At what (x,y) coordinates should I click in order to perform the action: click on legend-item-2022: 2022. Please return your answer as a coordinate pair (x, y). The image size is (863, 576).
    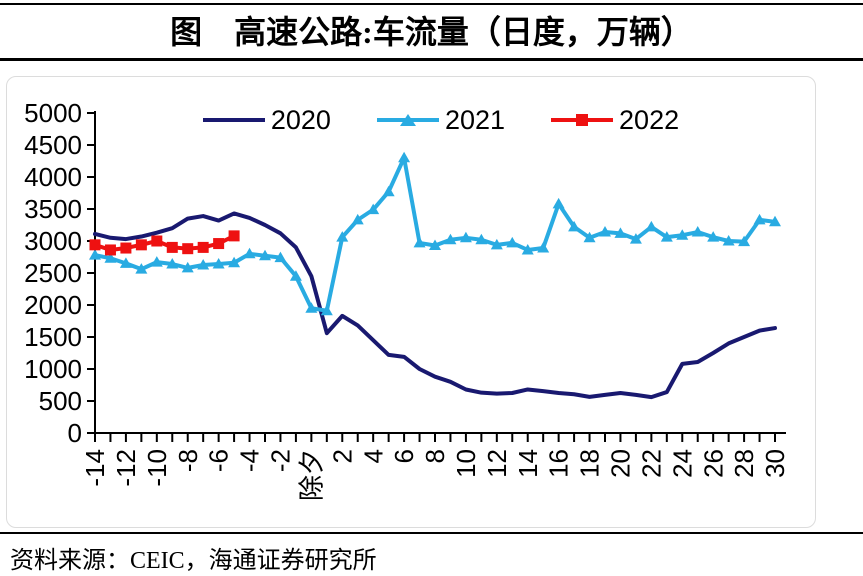
    Looking at the image, I should click on (615, 120).